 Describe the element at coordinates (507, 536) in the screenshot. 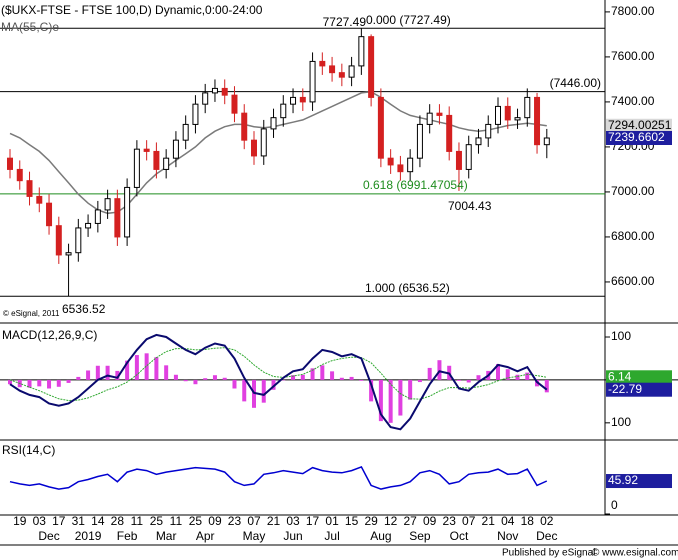

I see `x-month-label: Nov` at that location.